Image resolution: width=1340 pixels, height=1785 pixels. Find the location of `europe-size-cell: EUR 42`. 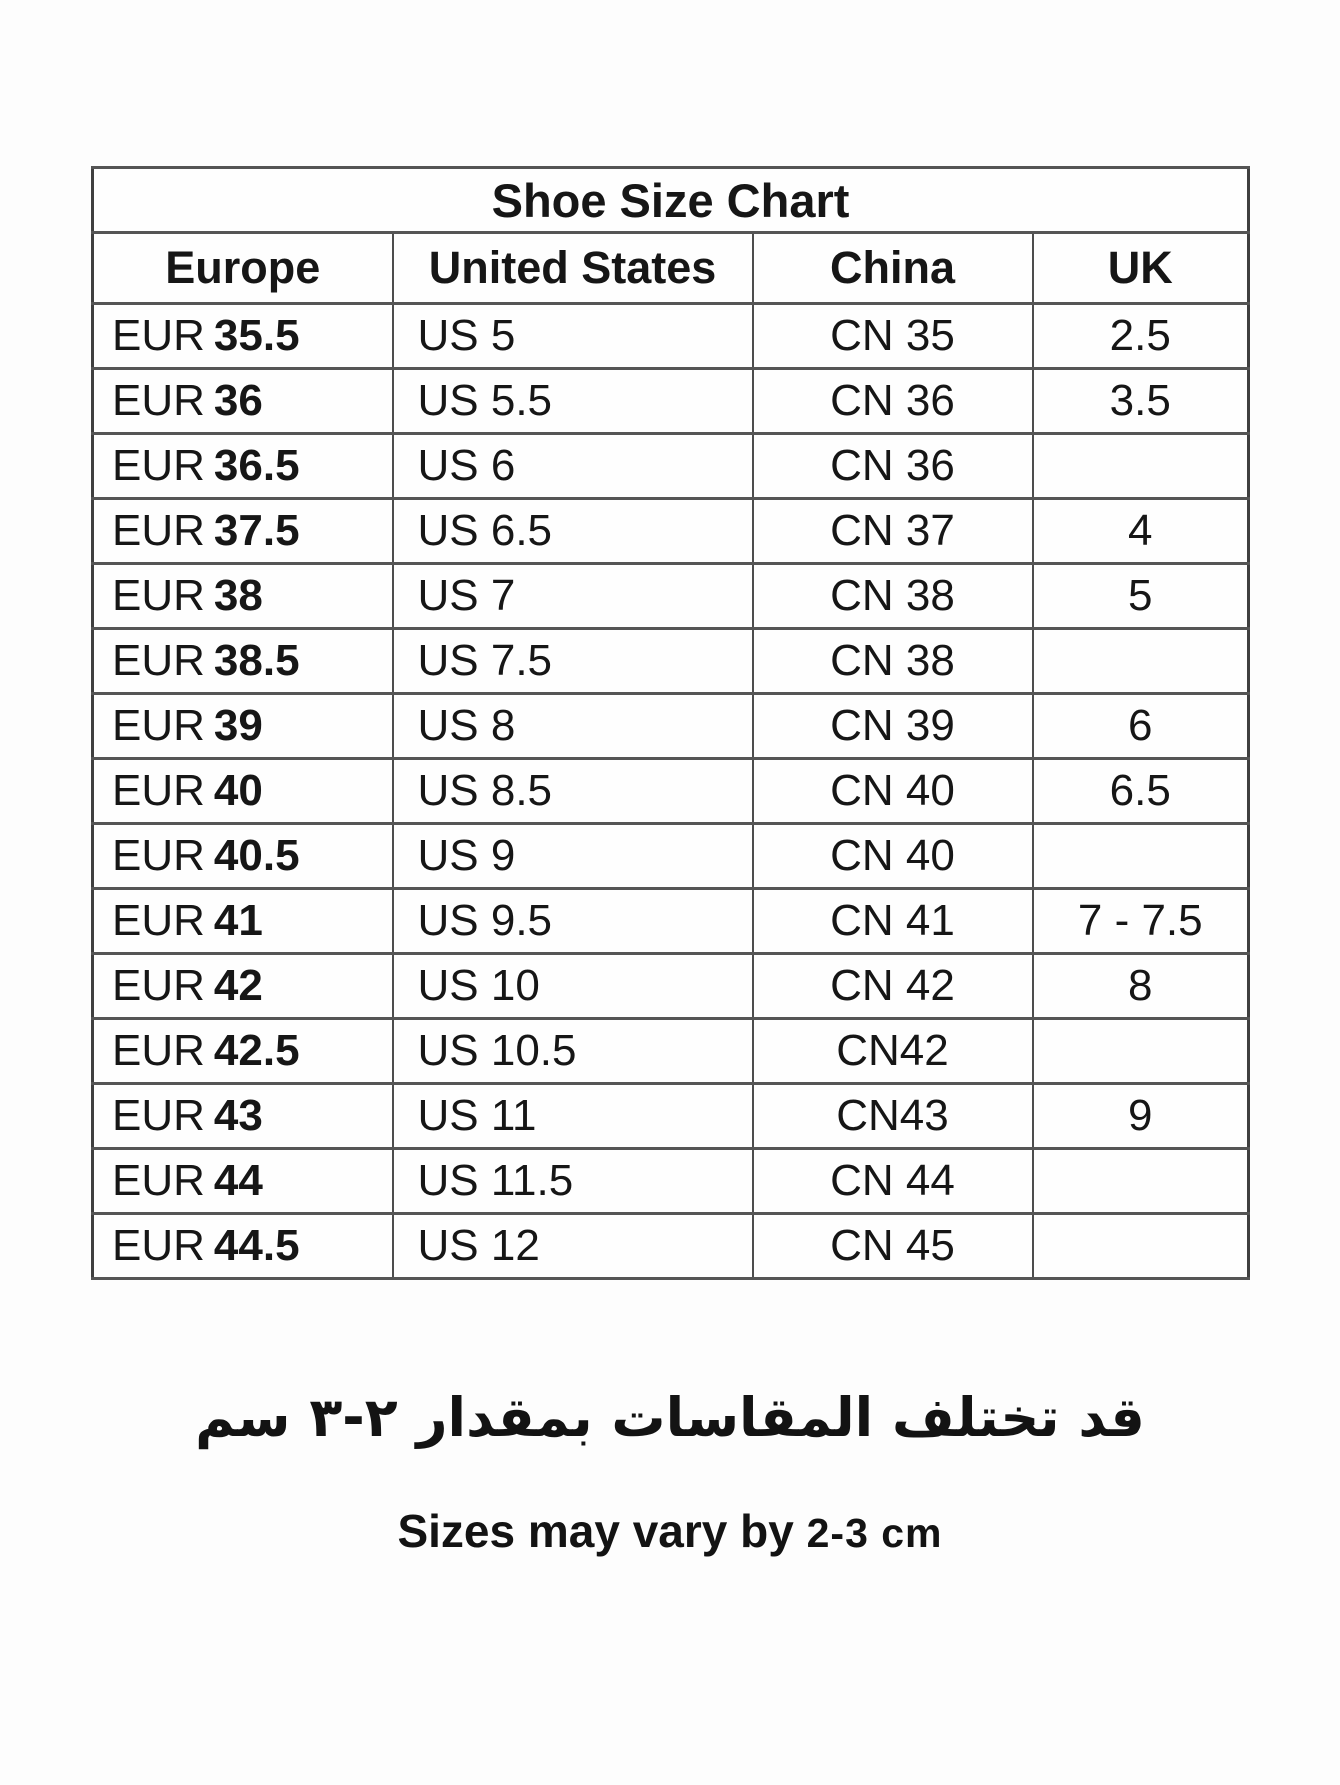

europe-size-cell: EUR 42 is located at coordinates (242, 986).